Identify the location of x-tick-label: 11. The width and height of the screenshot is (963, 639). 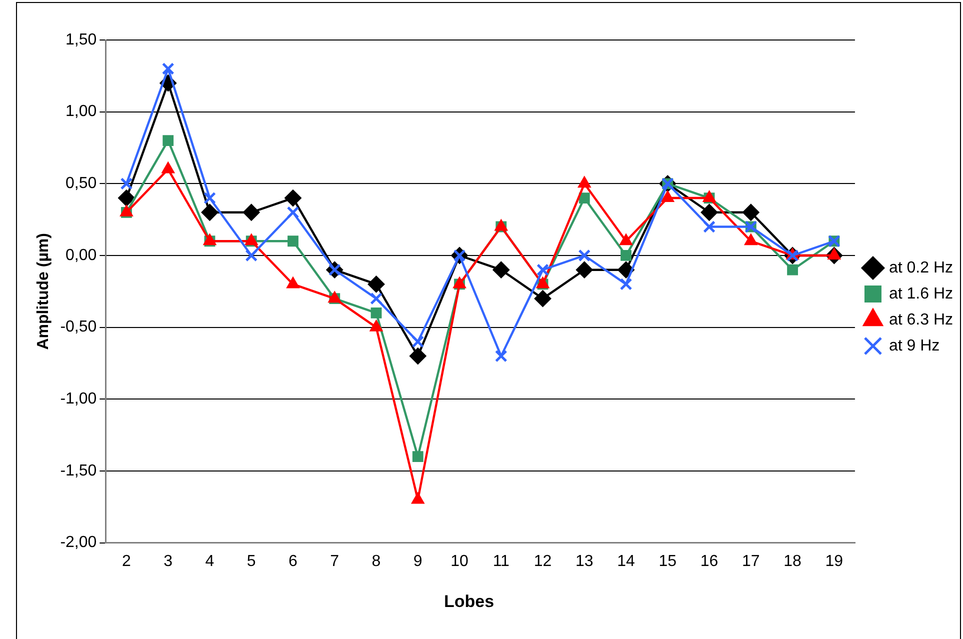
(501, 561).